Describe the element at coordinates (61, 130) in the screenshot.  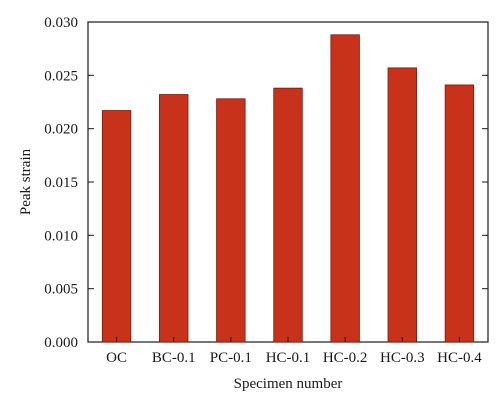
I see `y-tick-label: 0.020` at that location.